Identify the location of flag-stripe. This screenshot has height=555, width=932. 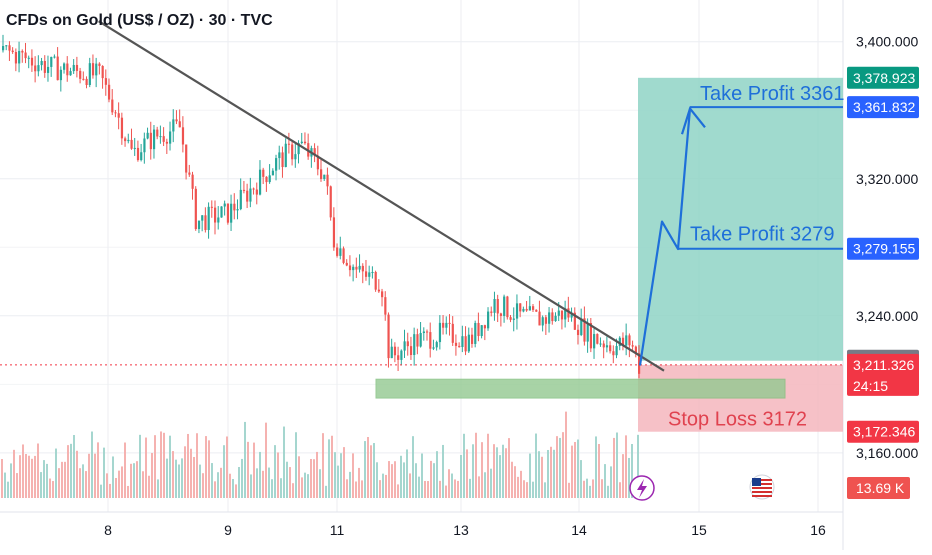
(762, 484).